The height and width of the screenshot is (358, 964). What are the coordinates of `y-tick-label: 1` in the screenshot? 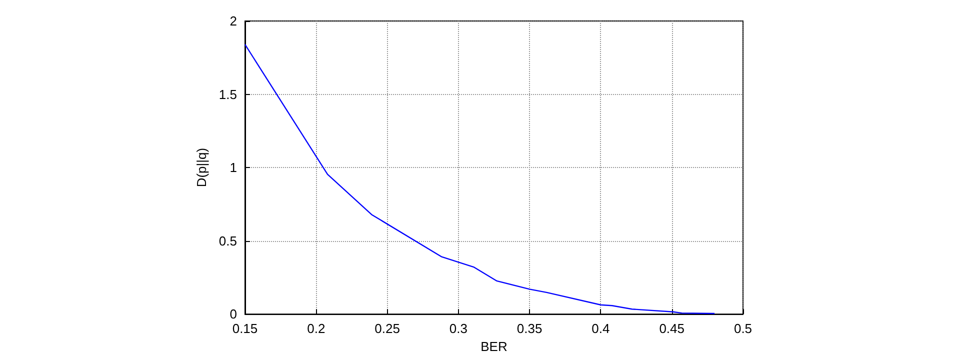 It's located at (233, 168).